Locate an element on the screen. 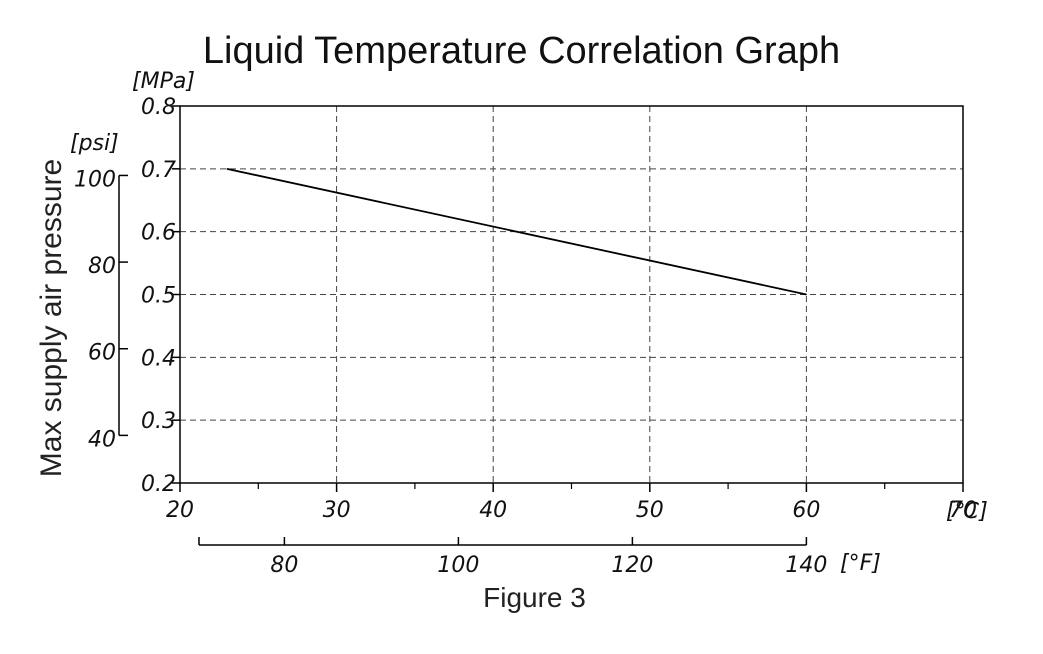  psi-tick-label: 80 is located at coordinates (102, 266).